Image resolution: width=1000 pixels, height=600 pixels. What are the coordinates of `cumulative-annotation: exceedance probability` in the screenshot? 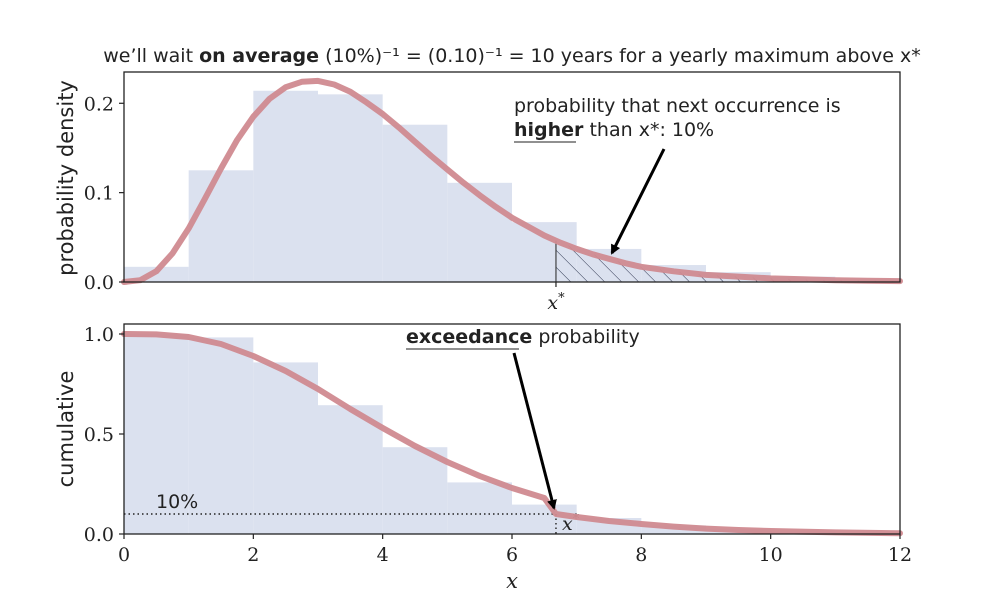 It's located at (523, 337).